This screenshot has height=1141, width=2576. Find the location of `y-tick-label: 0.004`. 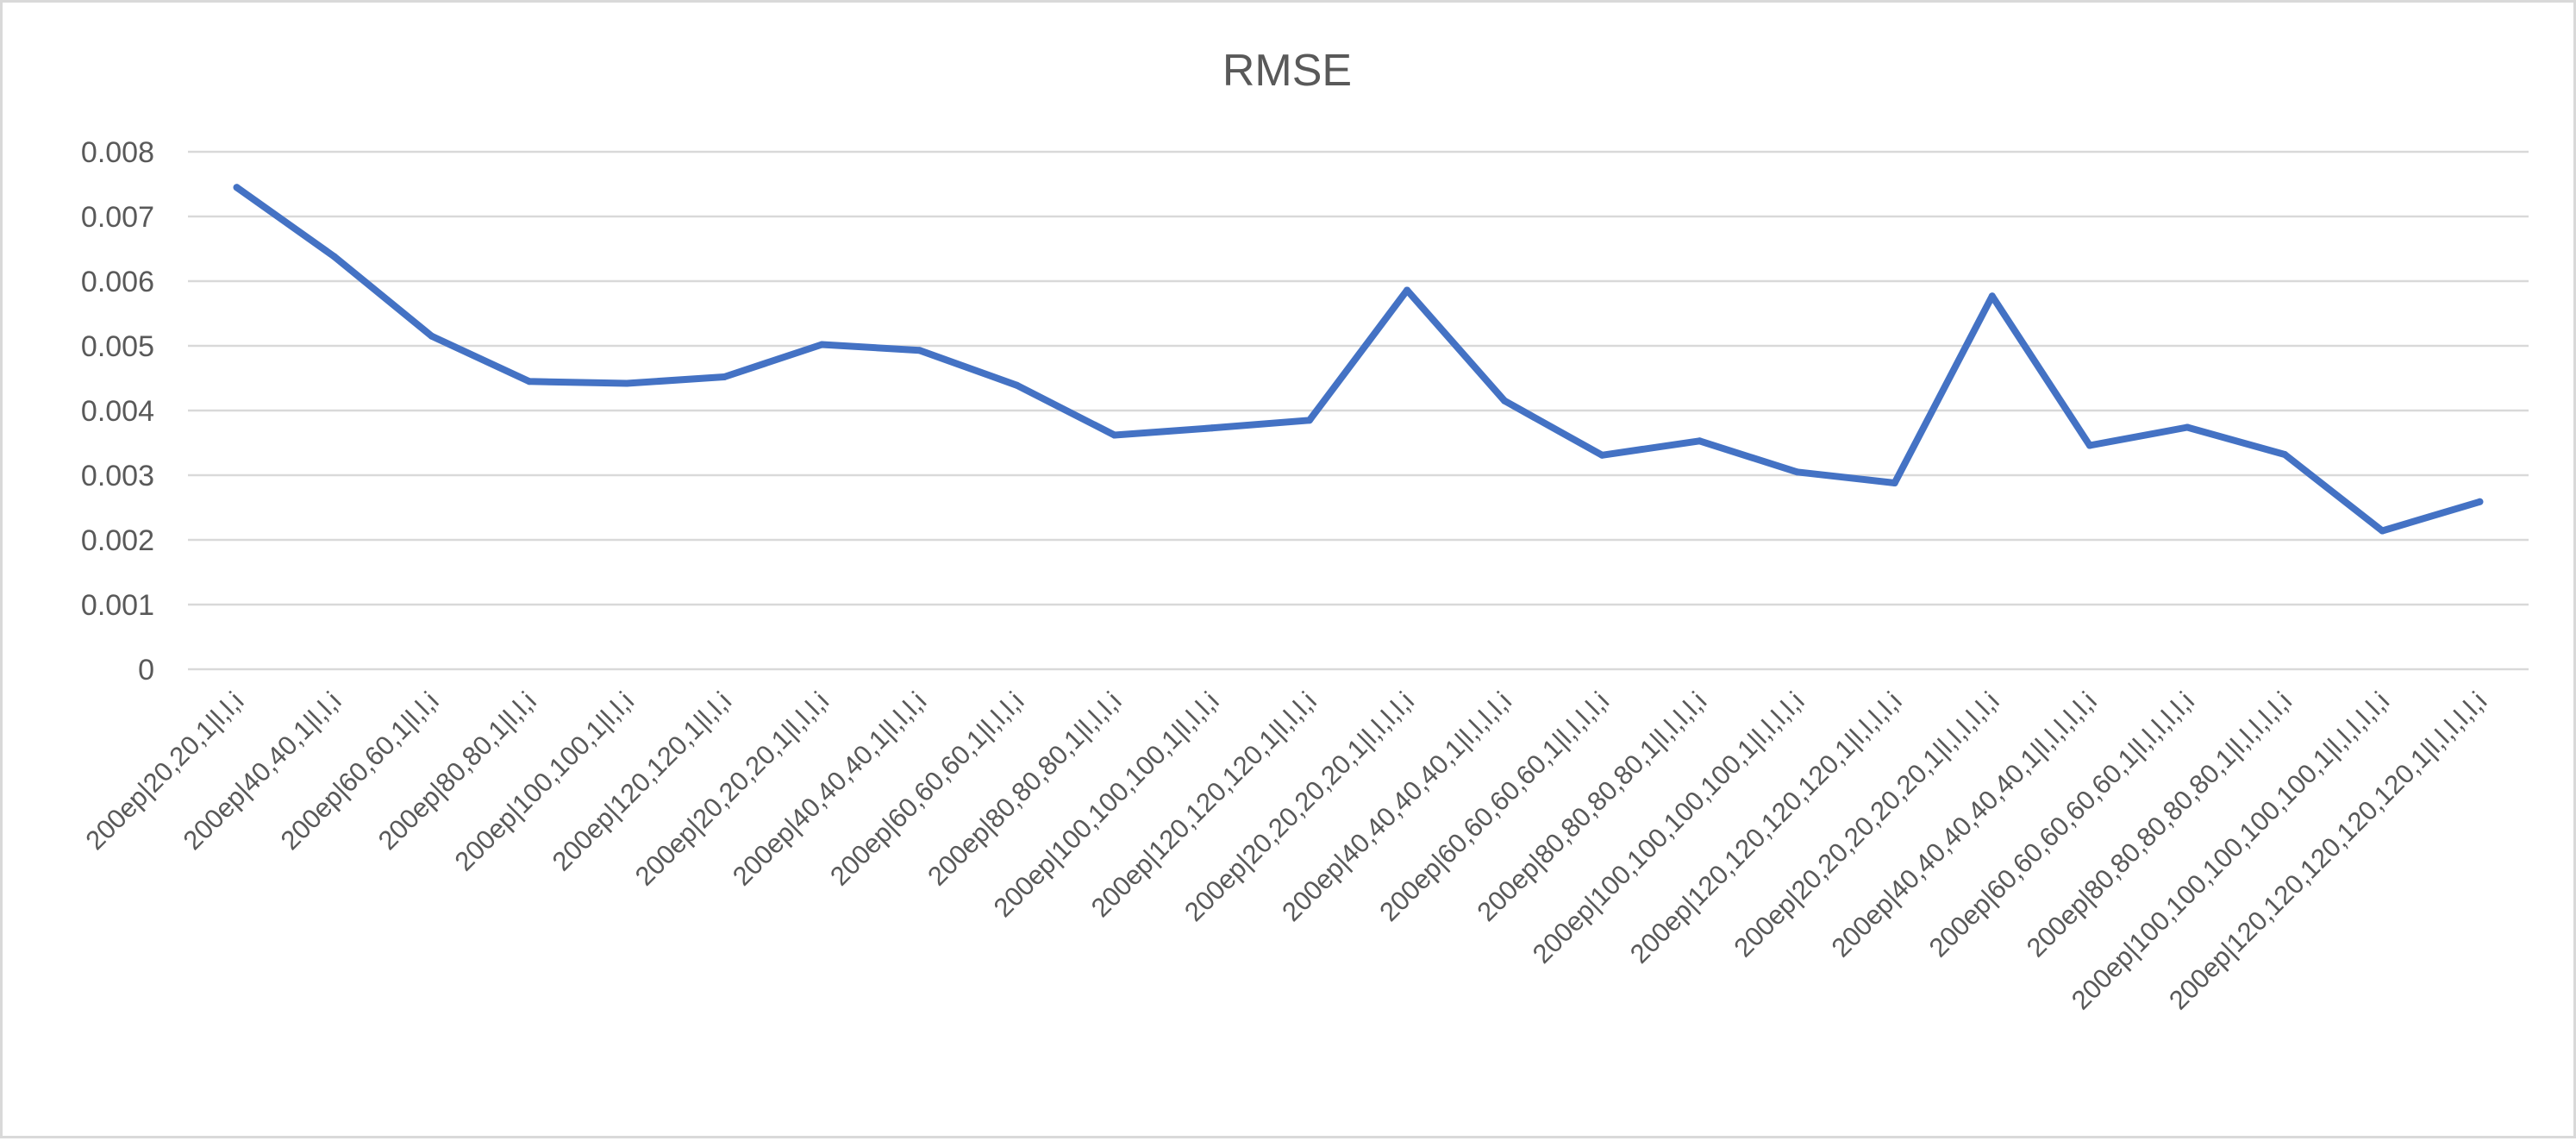

y-tick-label: 0.004 is located at coordinates (117, 411).